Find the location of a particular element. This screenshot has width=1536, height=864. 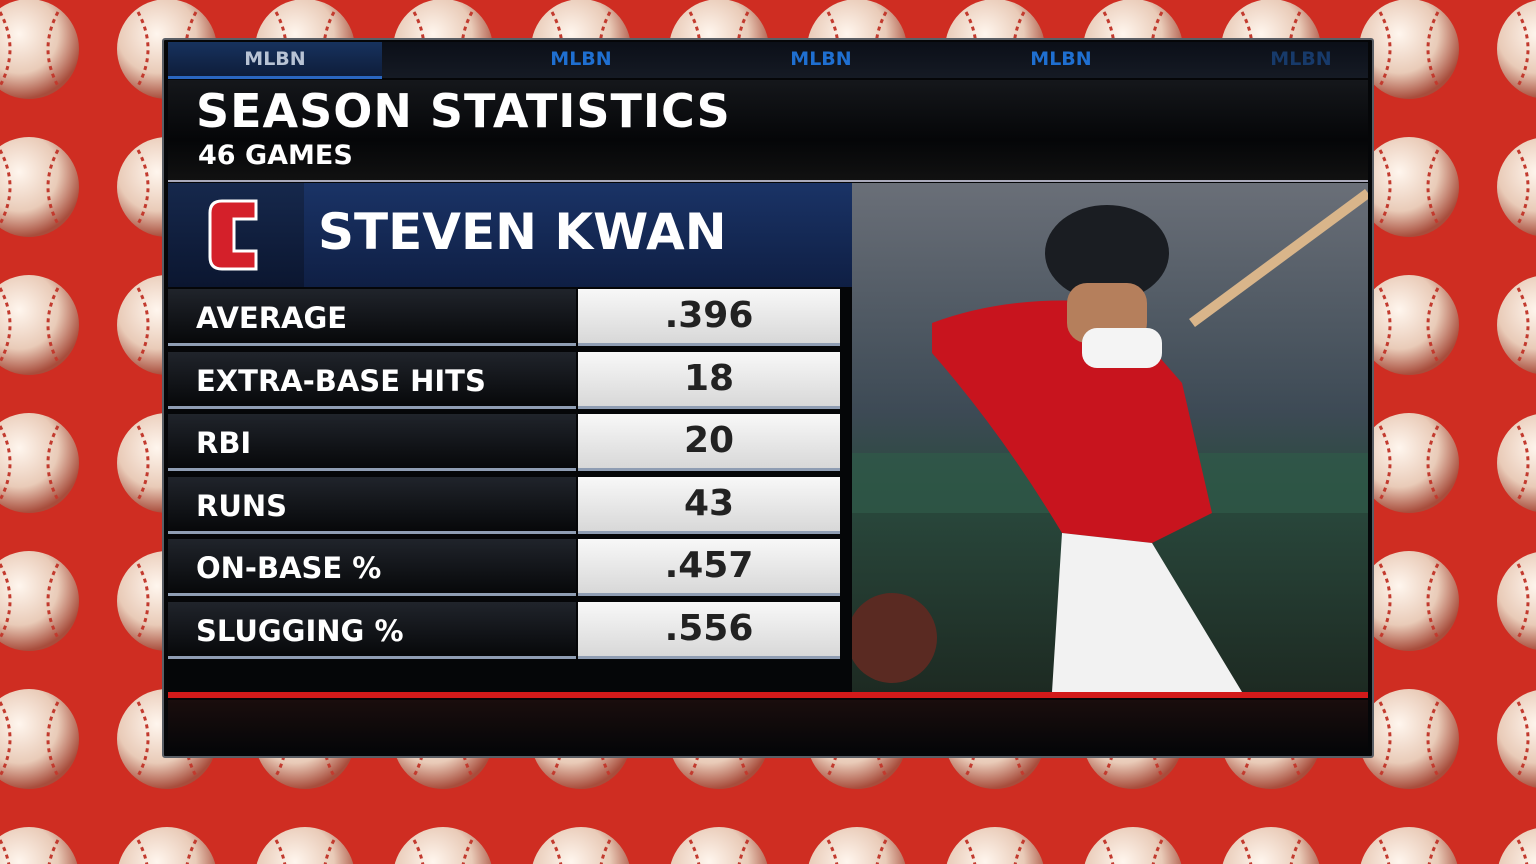

stat-value: .556 is located at coordinates (709, 630).